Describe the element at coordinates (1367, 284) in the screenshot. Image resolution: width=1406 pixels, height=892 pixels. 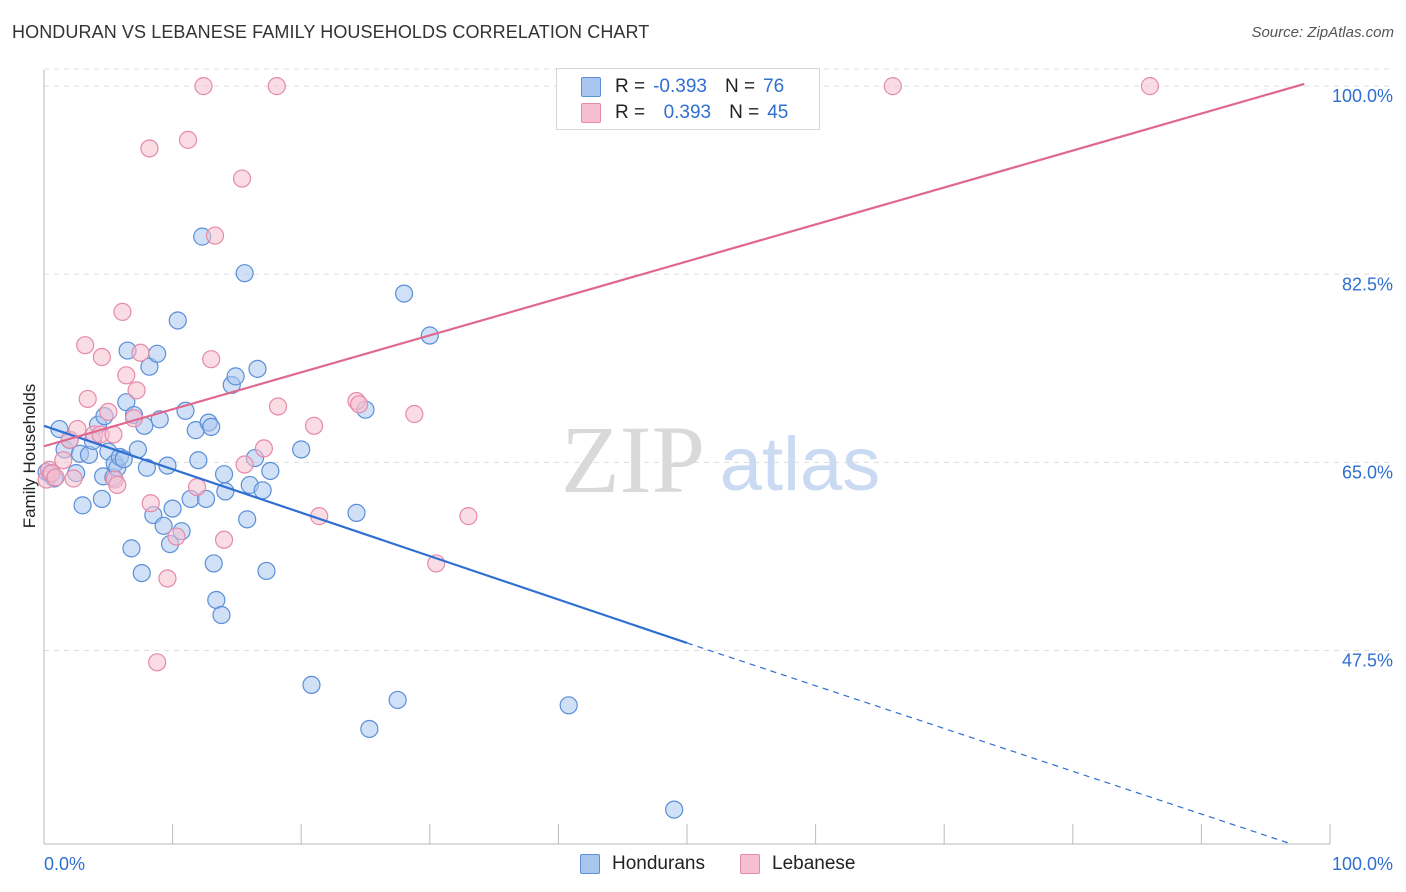
I see `y-tick-label-2: 82.5%` at that location.